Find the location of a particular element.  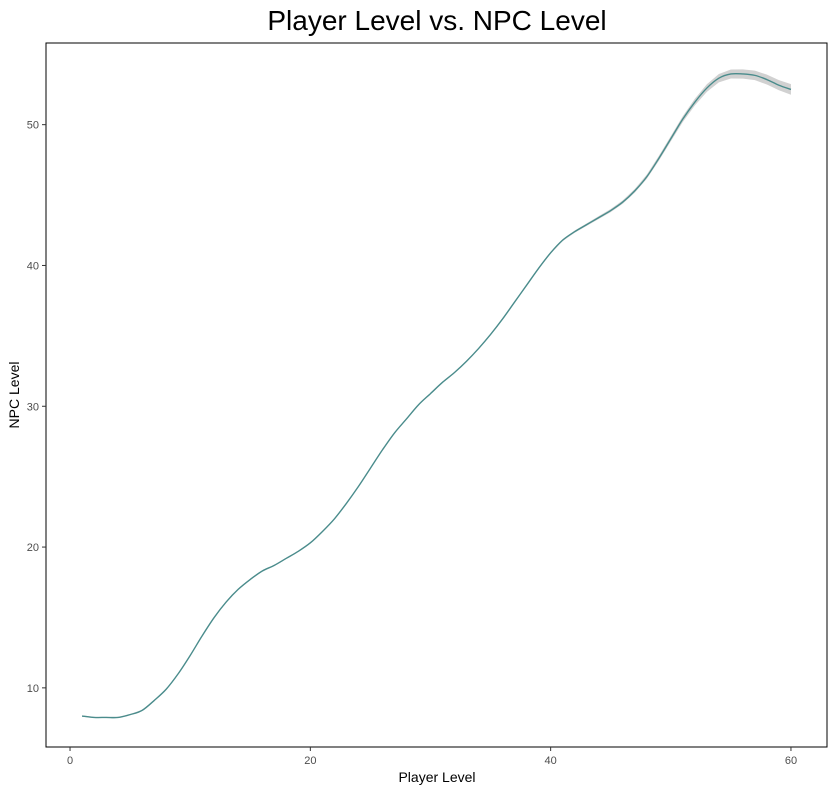

x-tick-label: 40 is located at coordinates (551, 761).